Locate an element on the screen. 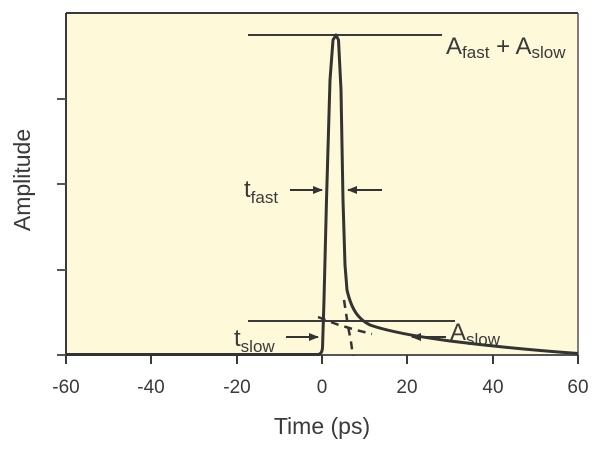 This screenshot has width=600, height=449. aslow-label: Aslow is located at coordinates (475, 334).